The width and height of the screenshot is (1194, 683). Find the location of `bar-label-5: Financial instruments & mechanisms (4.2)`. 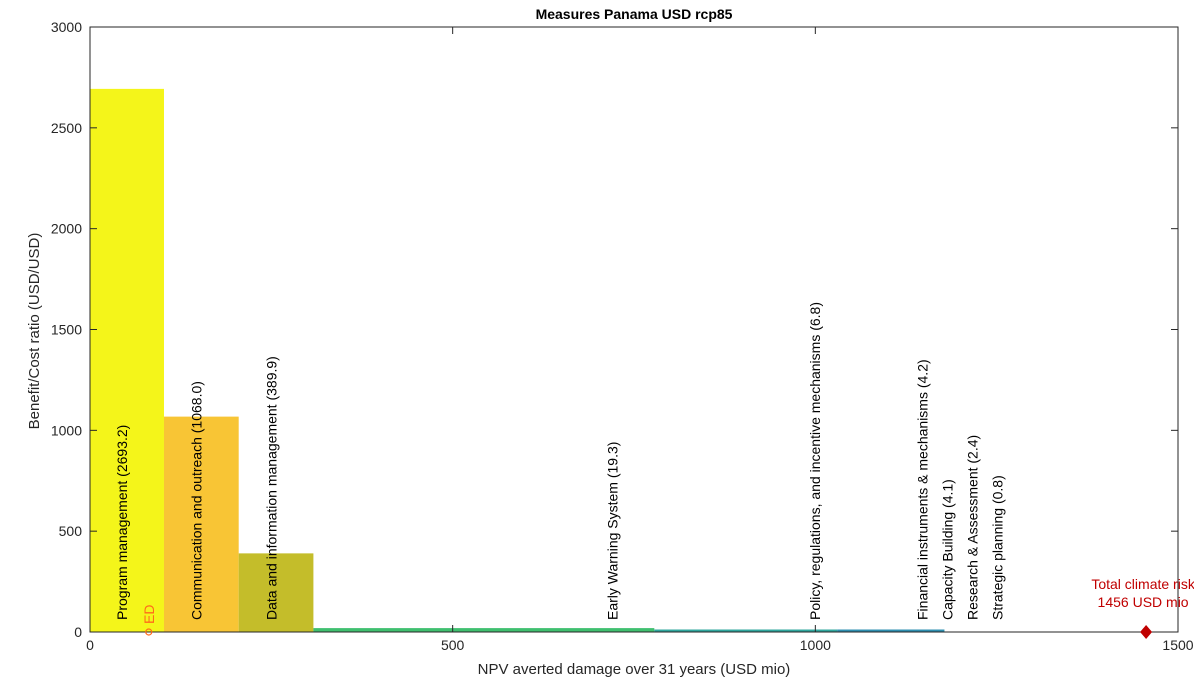

bar-label-5: Financial instruments & mechanisms (4.2) is located at coordinates (922, 489).